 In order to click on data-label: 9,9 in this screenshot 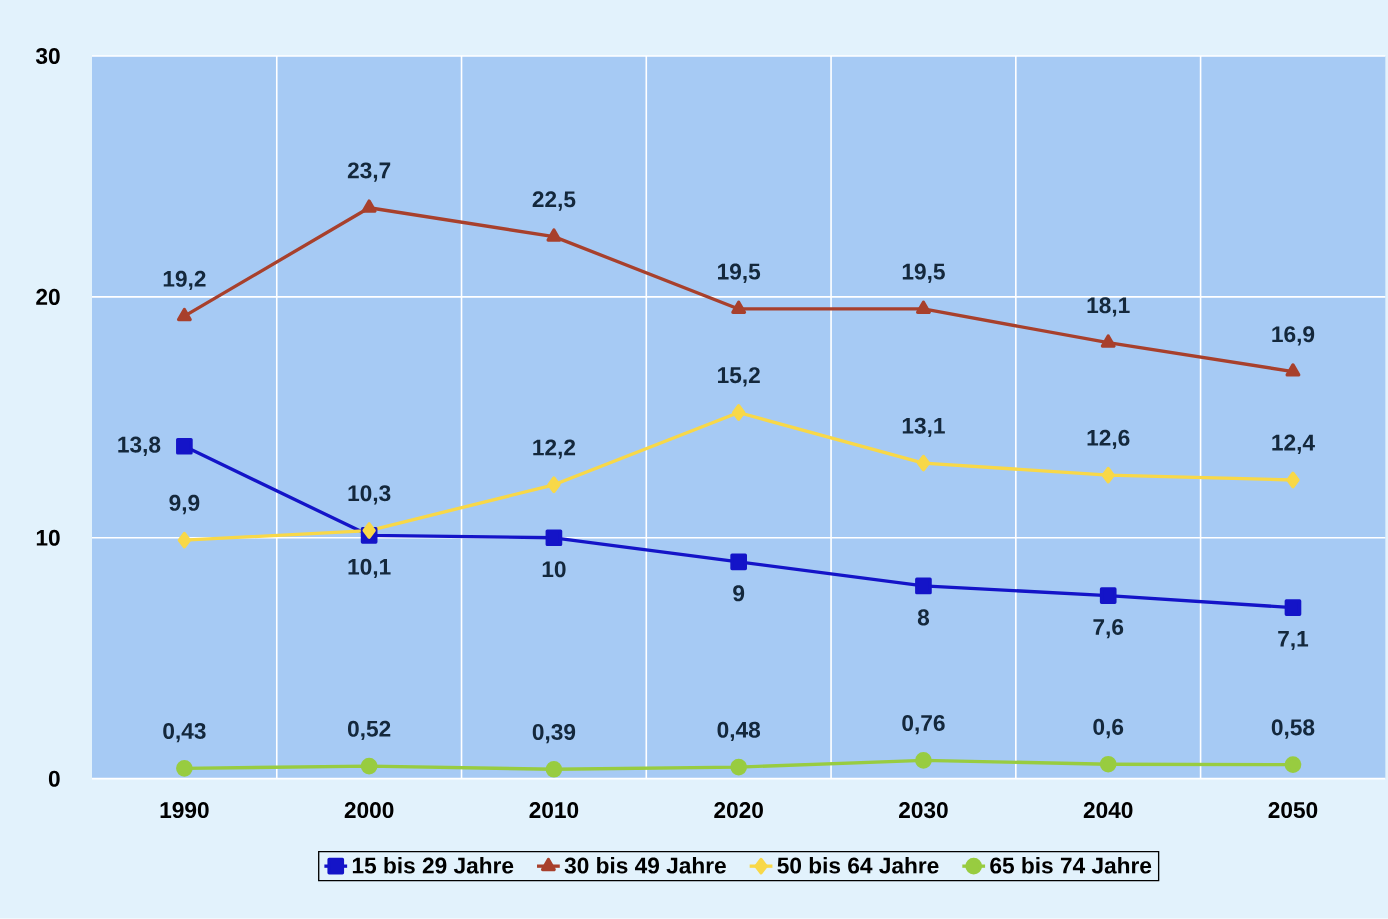, I will do `click(184, 504)`.